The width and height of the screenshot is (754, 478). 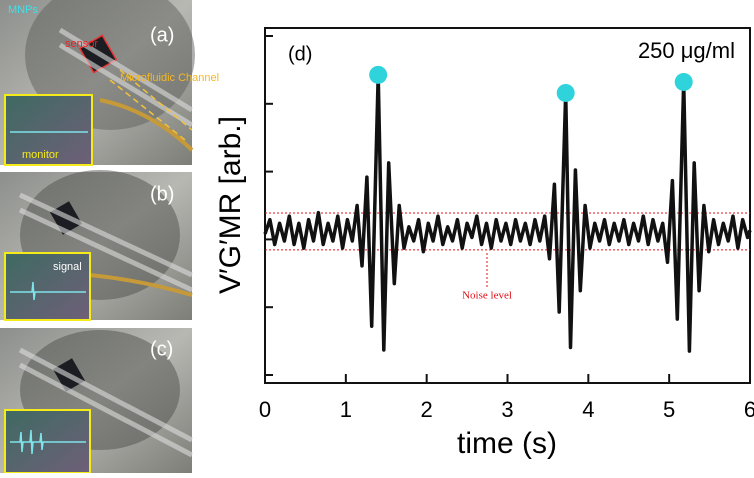 What do you see at coordinates (507, 409) in the screenshot?
I see `x-tick-label: 3` at bounding box center [507, 409].